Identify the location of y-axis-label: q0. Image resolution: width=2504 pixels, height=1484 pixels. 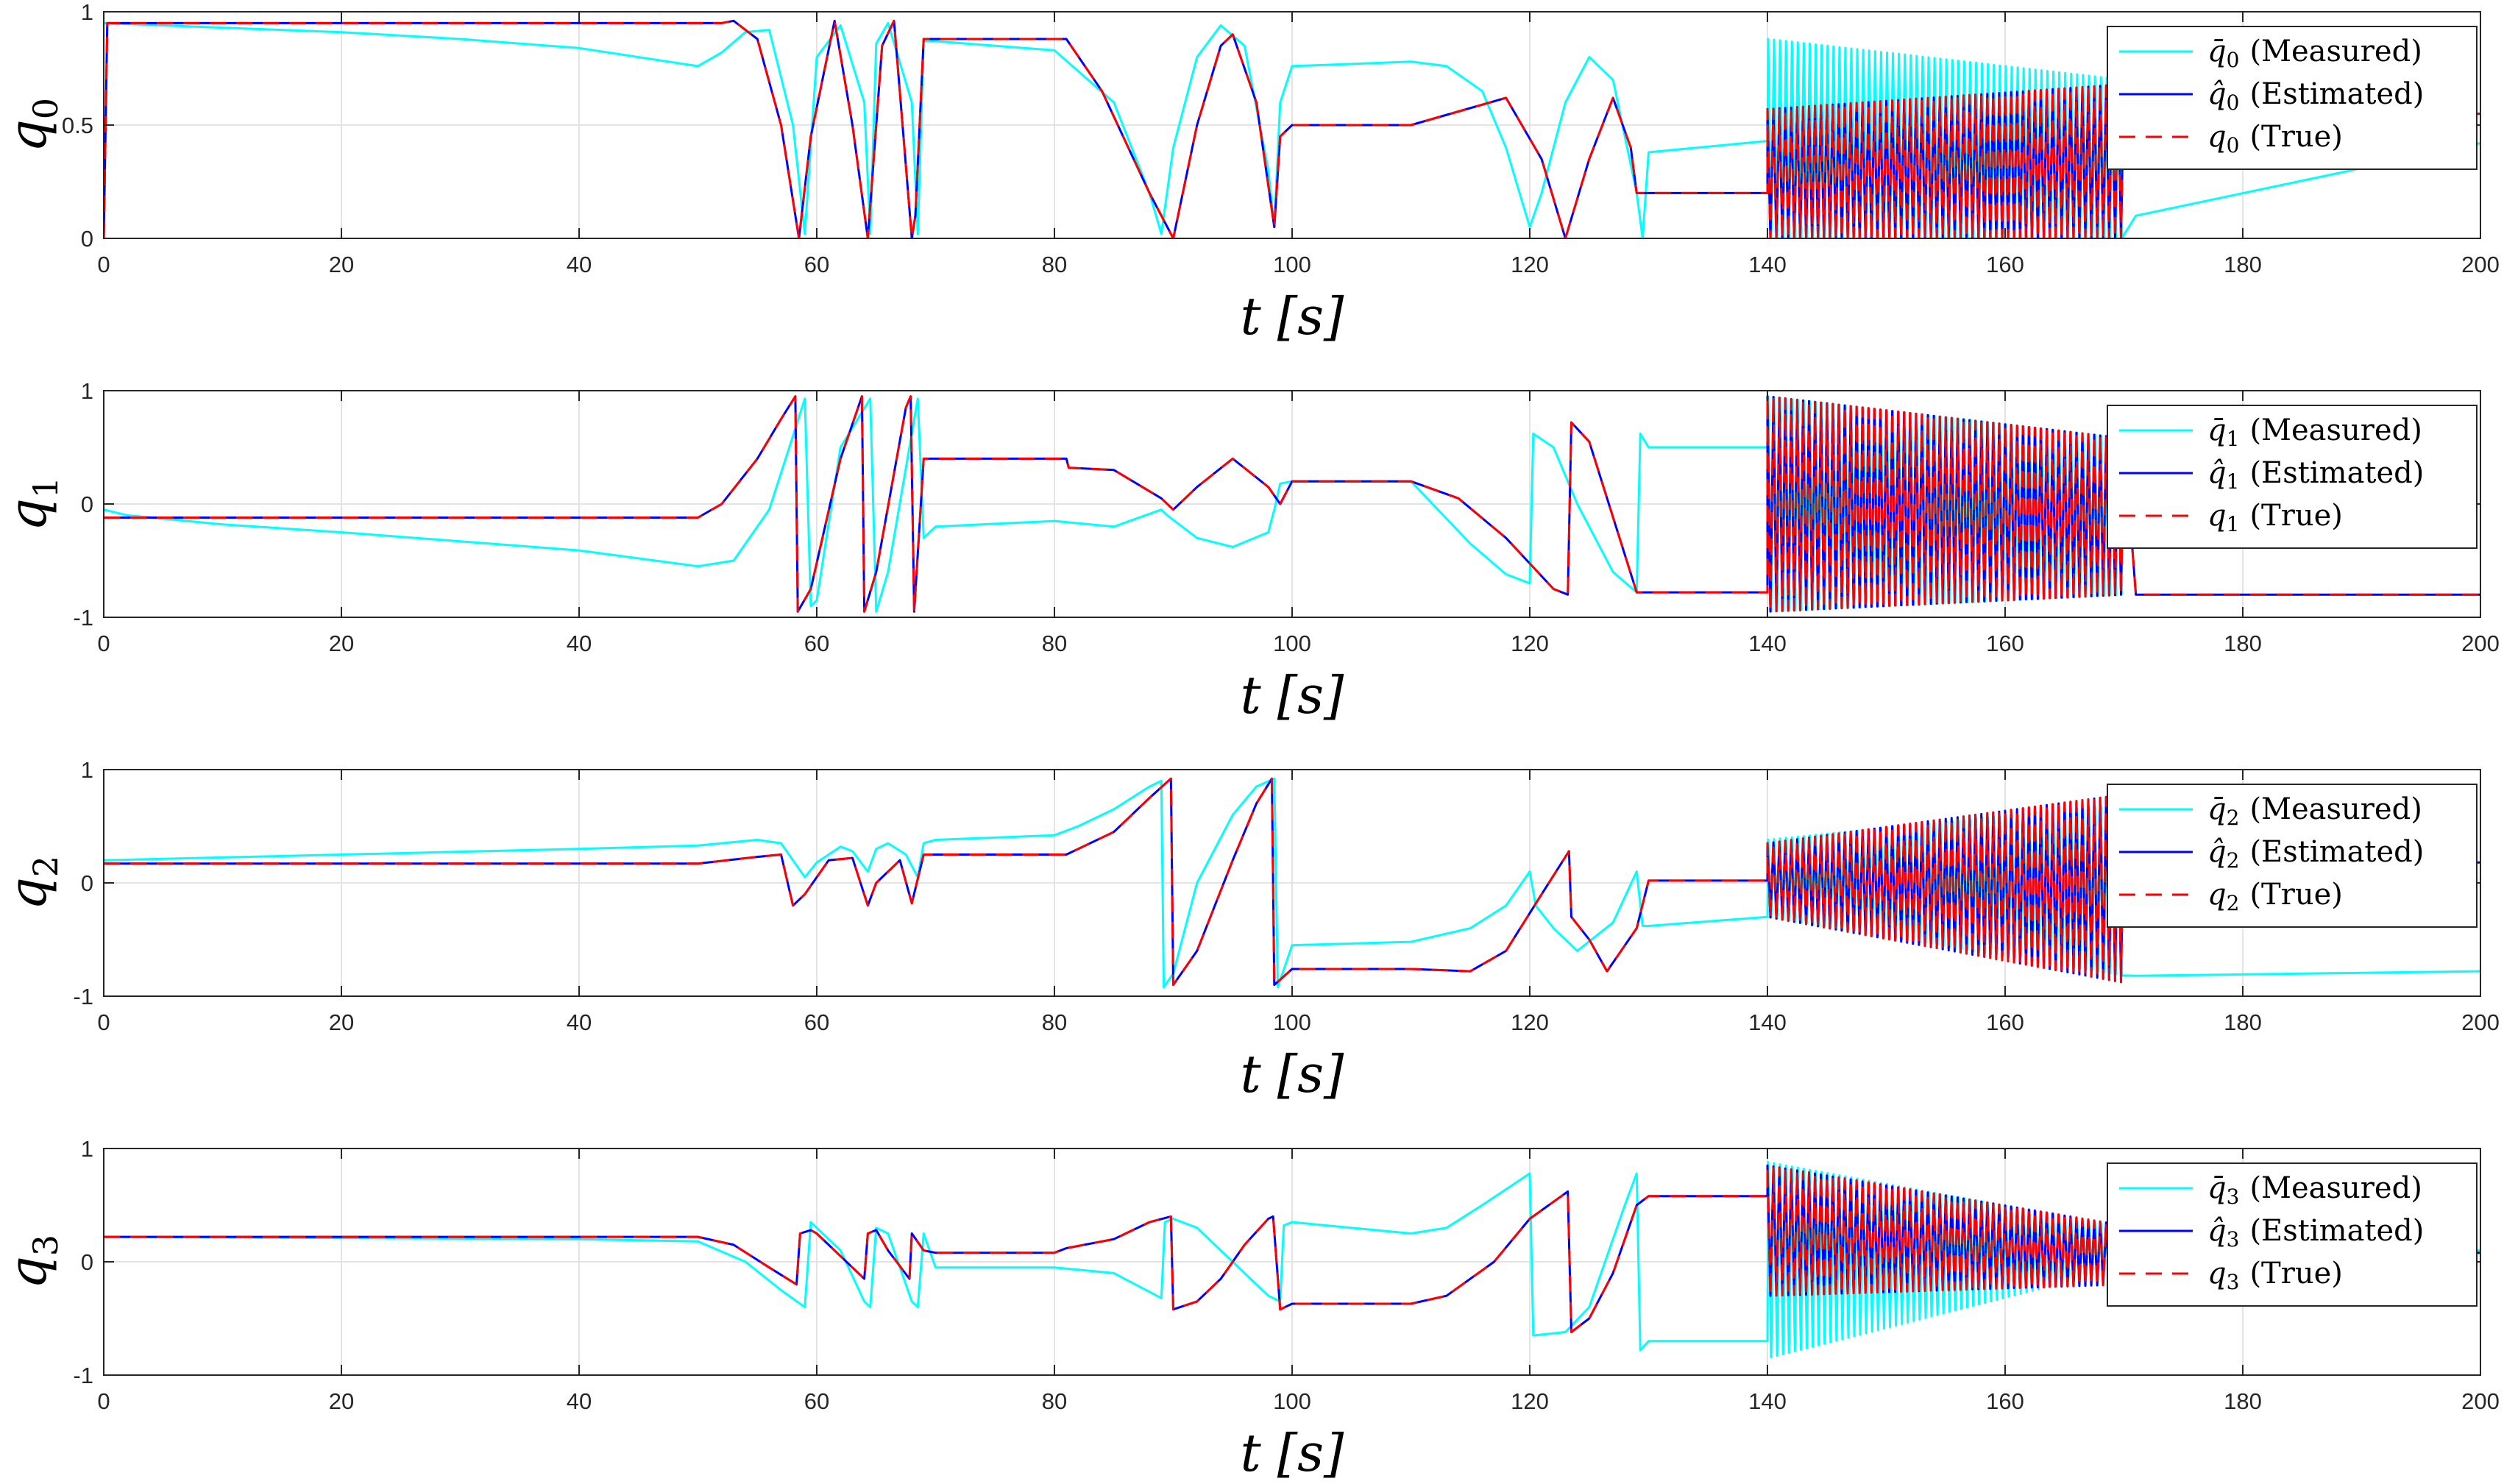
(32, 125).